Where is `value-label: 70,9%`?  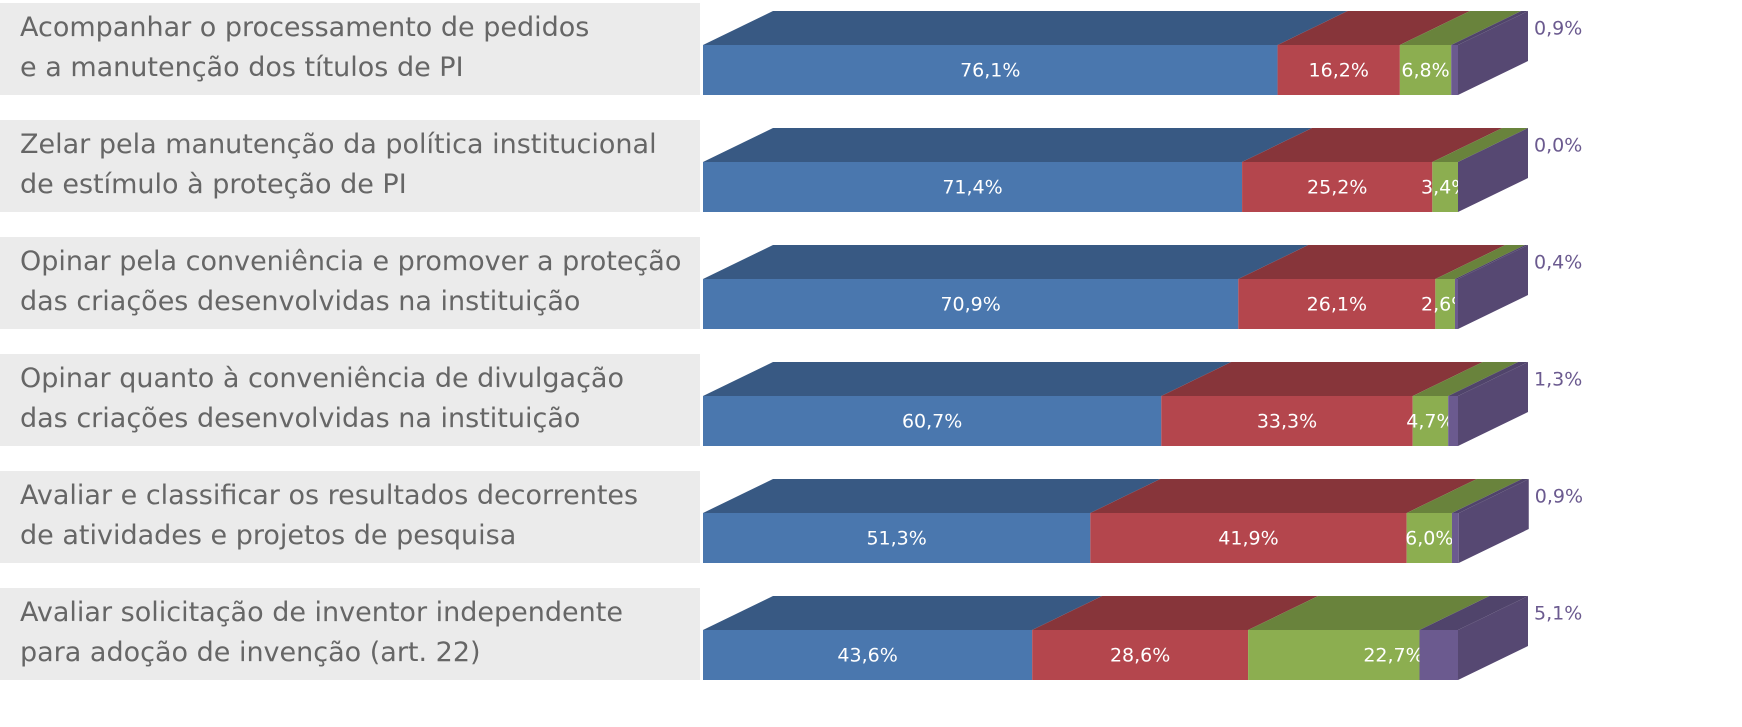 value-label: 70,9% is located at coordinates (970, 305).